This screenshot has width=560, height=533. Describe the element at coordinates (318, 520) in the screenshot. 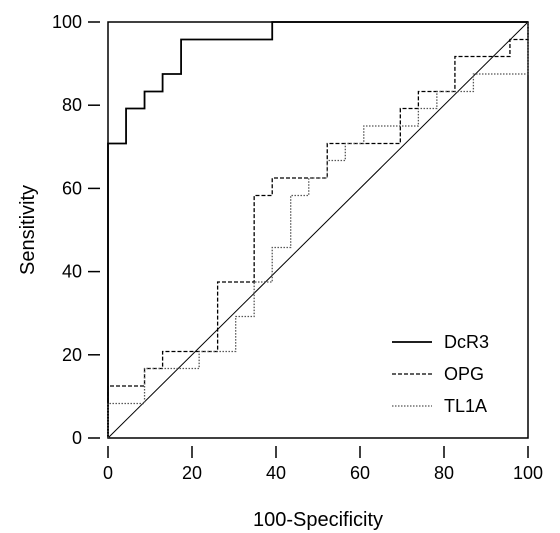

I see `x-axis-label: 100-Specificity` at that location.